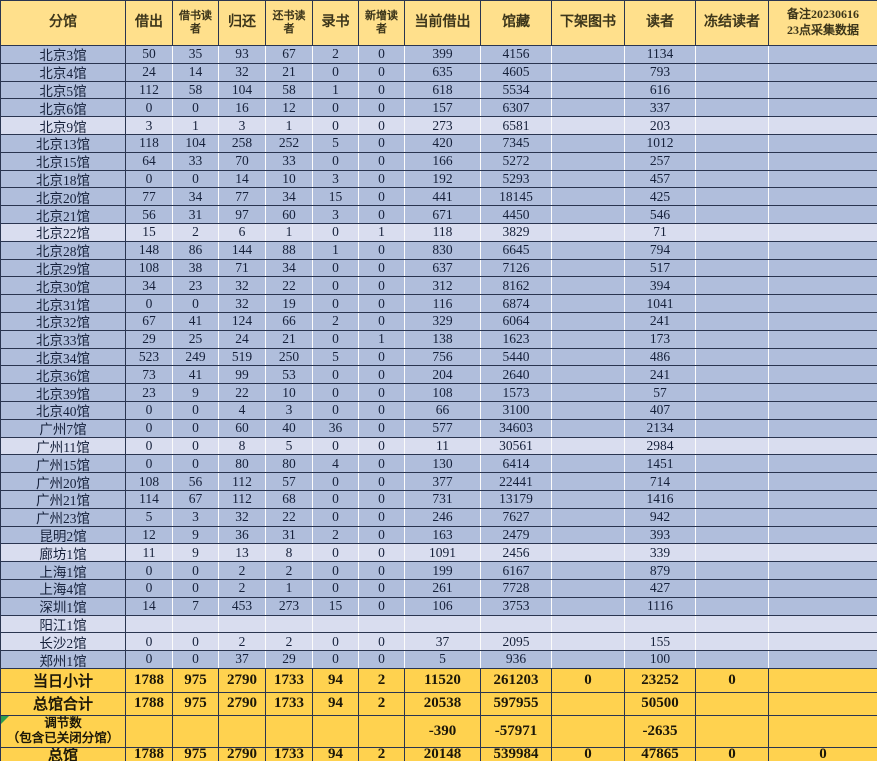  I want to click on value-cell: 37, so click(443, 642).